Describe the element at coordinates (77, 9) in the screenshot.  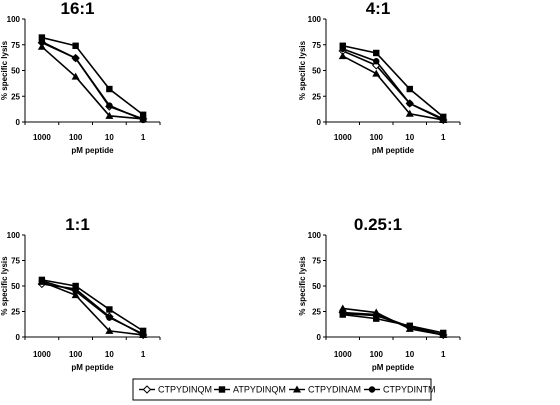
I see `panel-title: 16:1` at that location.